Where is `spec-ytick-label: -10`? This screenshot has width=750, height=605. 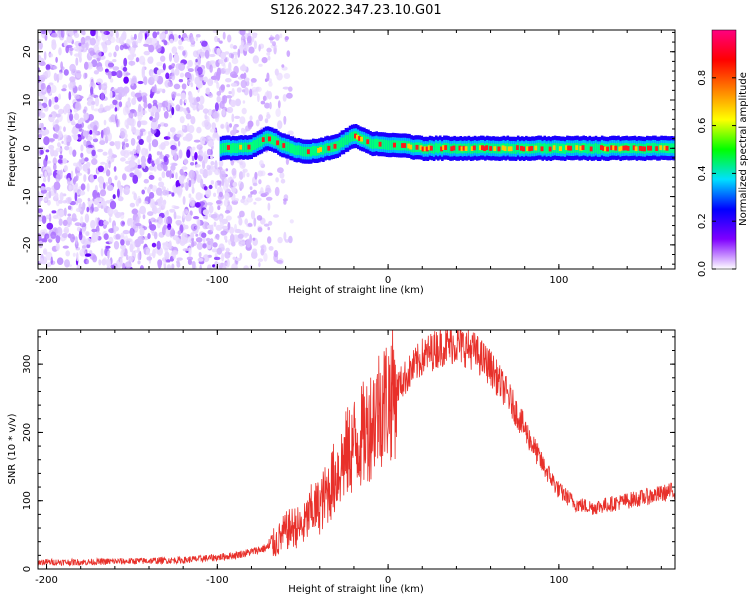
spec-ytick-label: -10 is located at coordinates (27, 196).